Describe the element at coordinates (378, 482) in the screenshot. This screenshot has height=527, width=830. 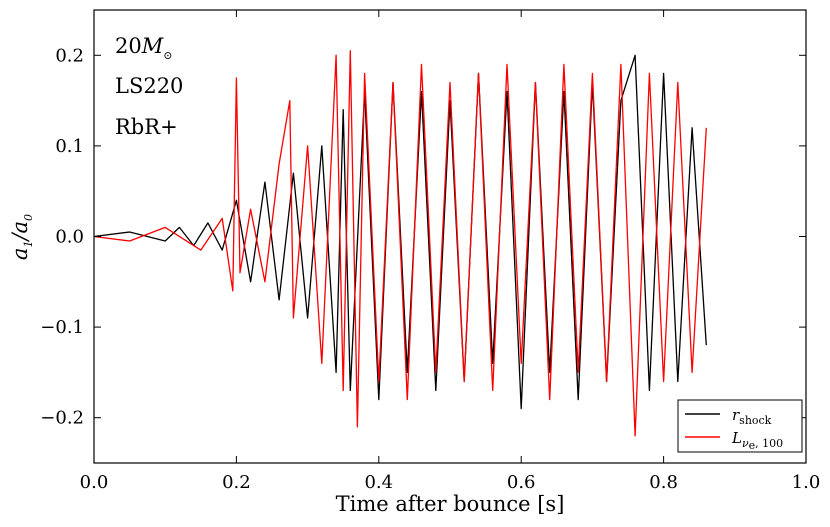
I see `x-tick-label: 0.4` at that location.